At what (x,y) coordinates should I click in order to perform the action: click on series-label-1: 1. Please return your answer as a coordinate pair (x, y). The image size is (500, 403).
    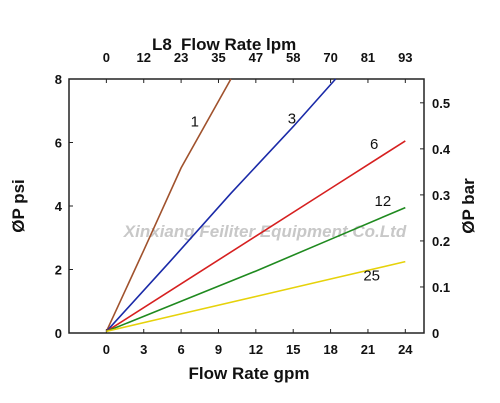
    Looking at the image, I should click on (195, 122).